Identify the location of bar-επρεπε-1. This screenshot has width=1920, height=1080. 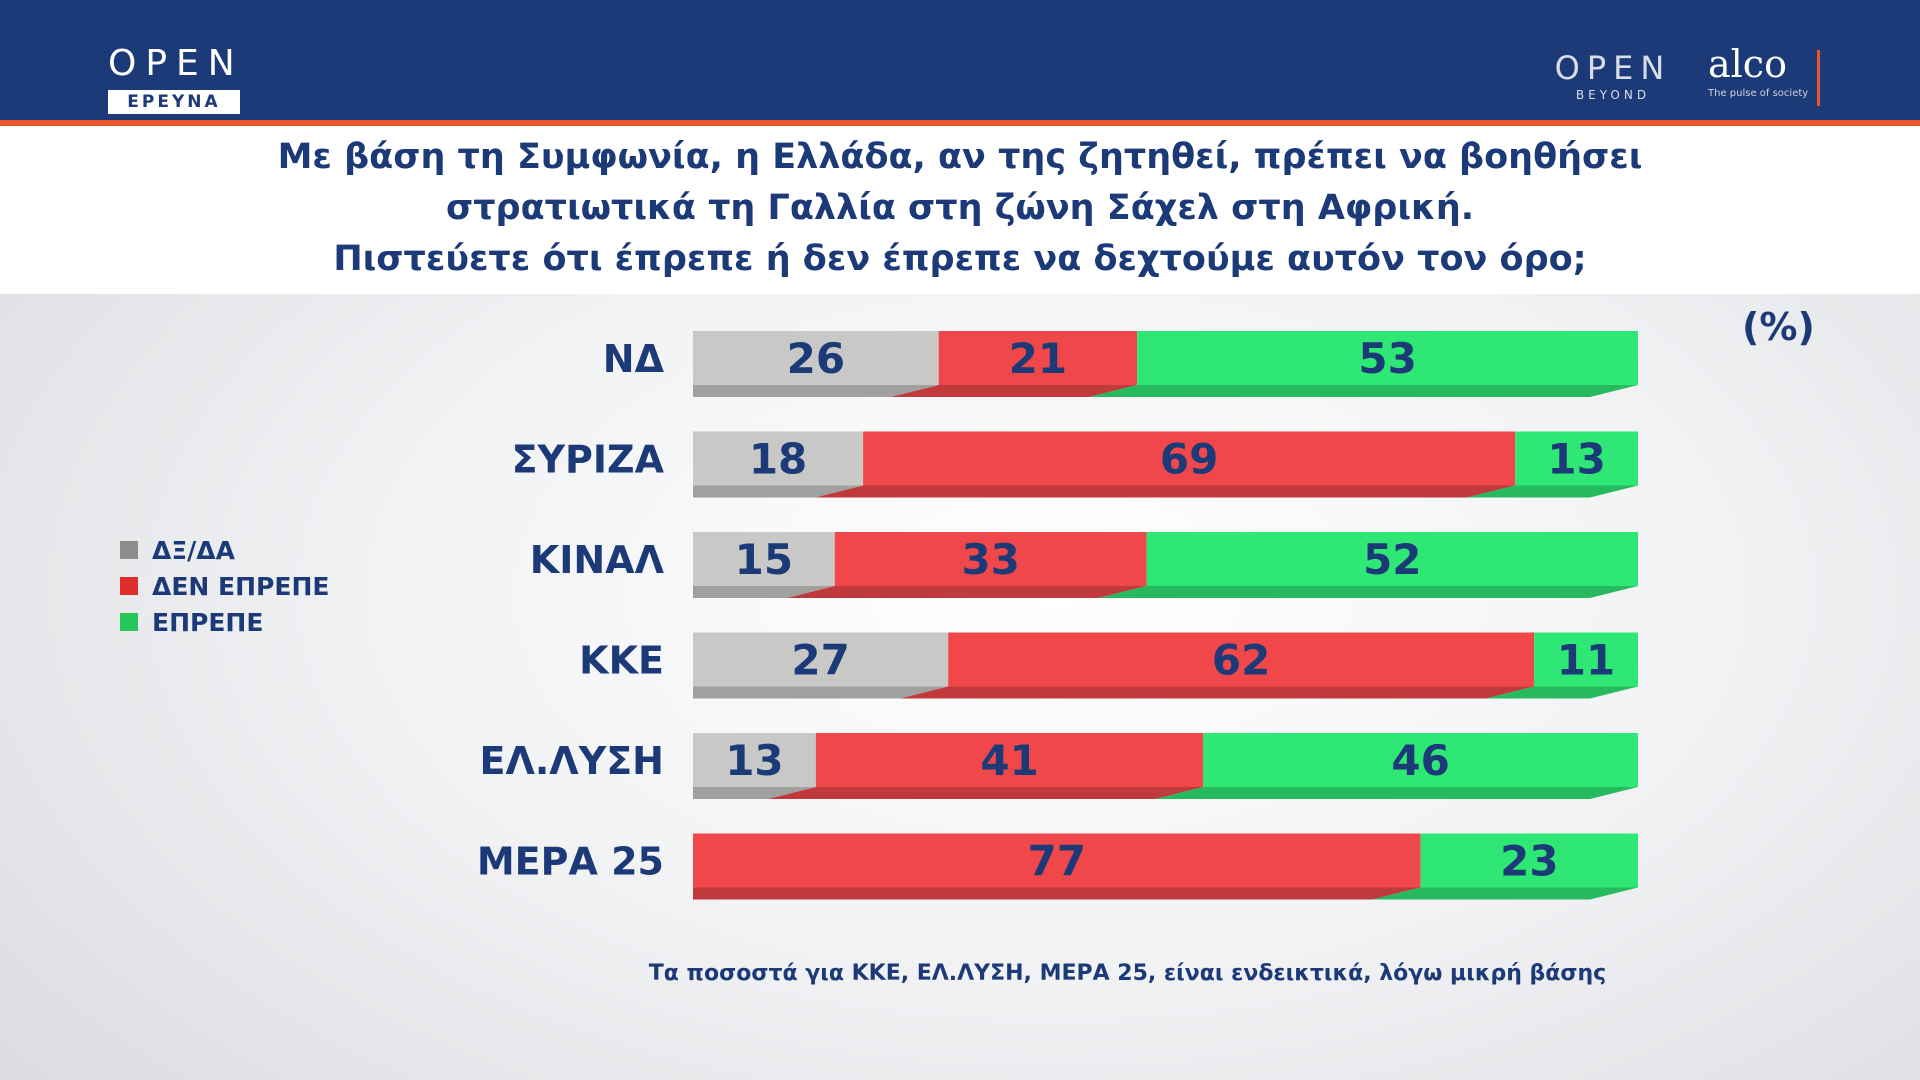
(1576, 458).